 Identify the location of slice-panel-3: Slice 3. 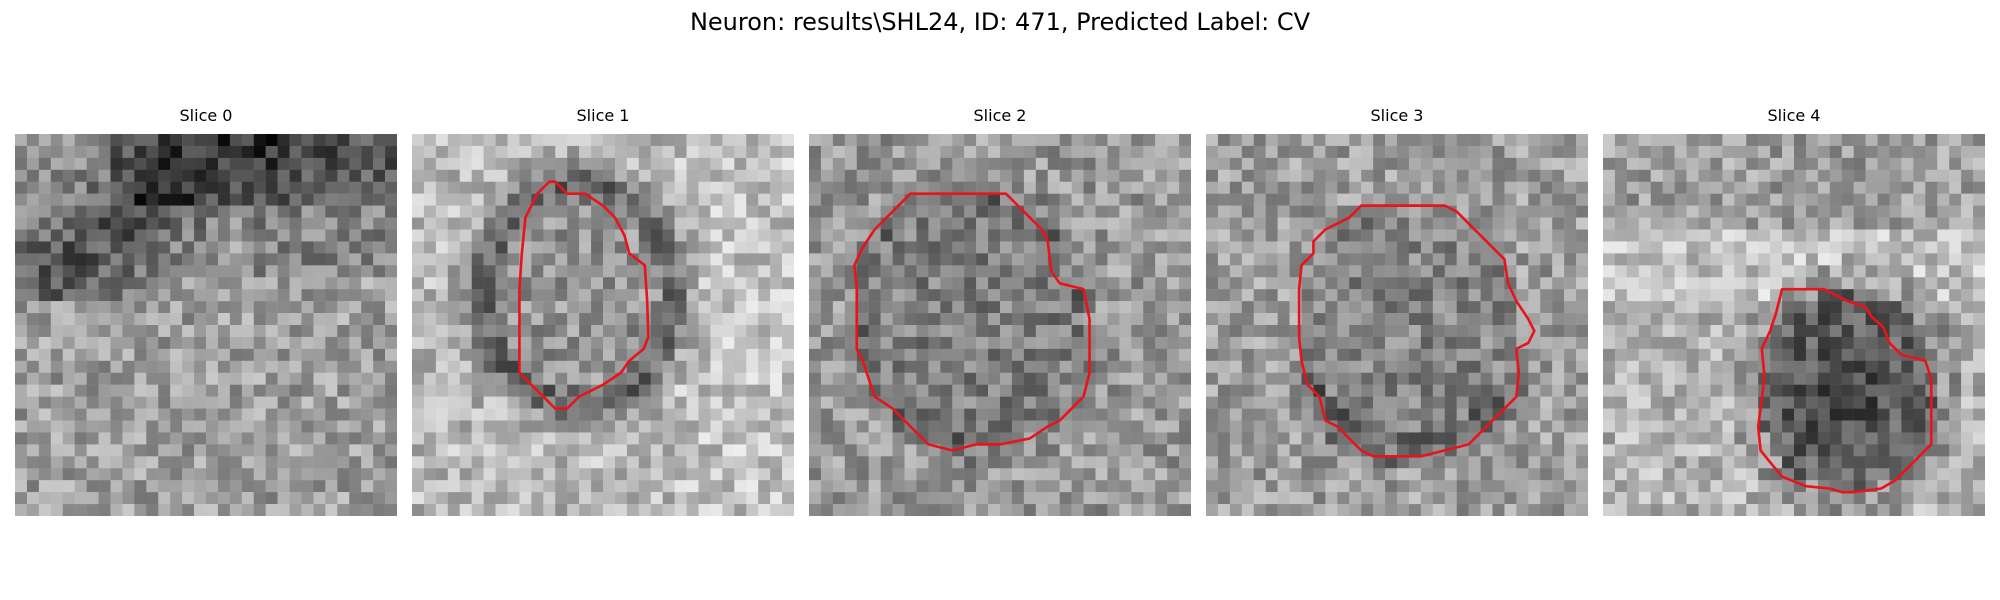
(1397, 311).